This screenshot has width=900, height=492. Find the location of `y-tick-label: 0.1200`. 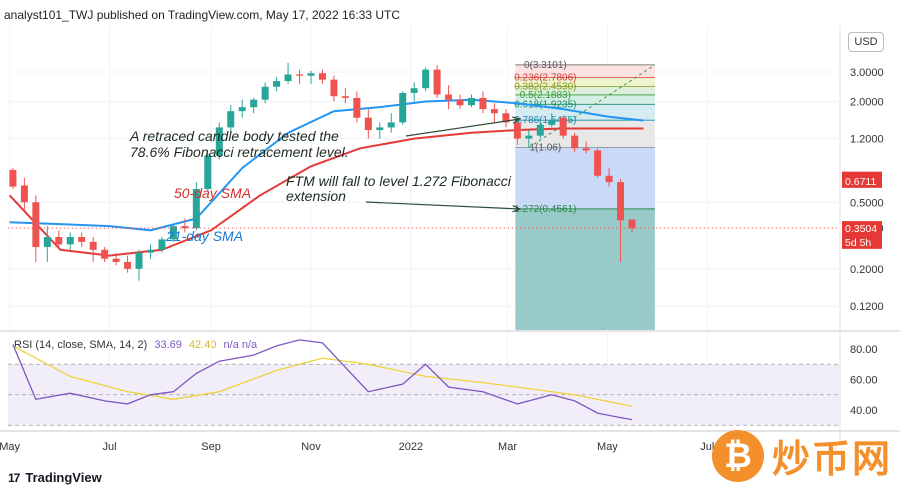

y-tick-label: 0.1200 is located at coordinates (867, 307).